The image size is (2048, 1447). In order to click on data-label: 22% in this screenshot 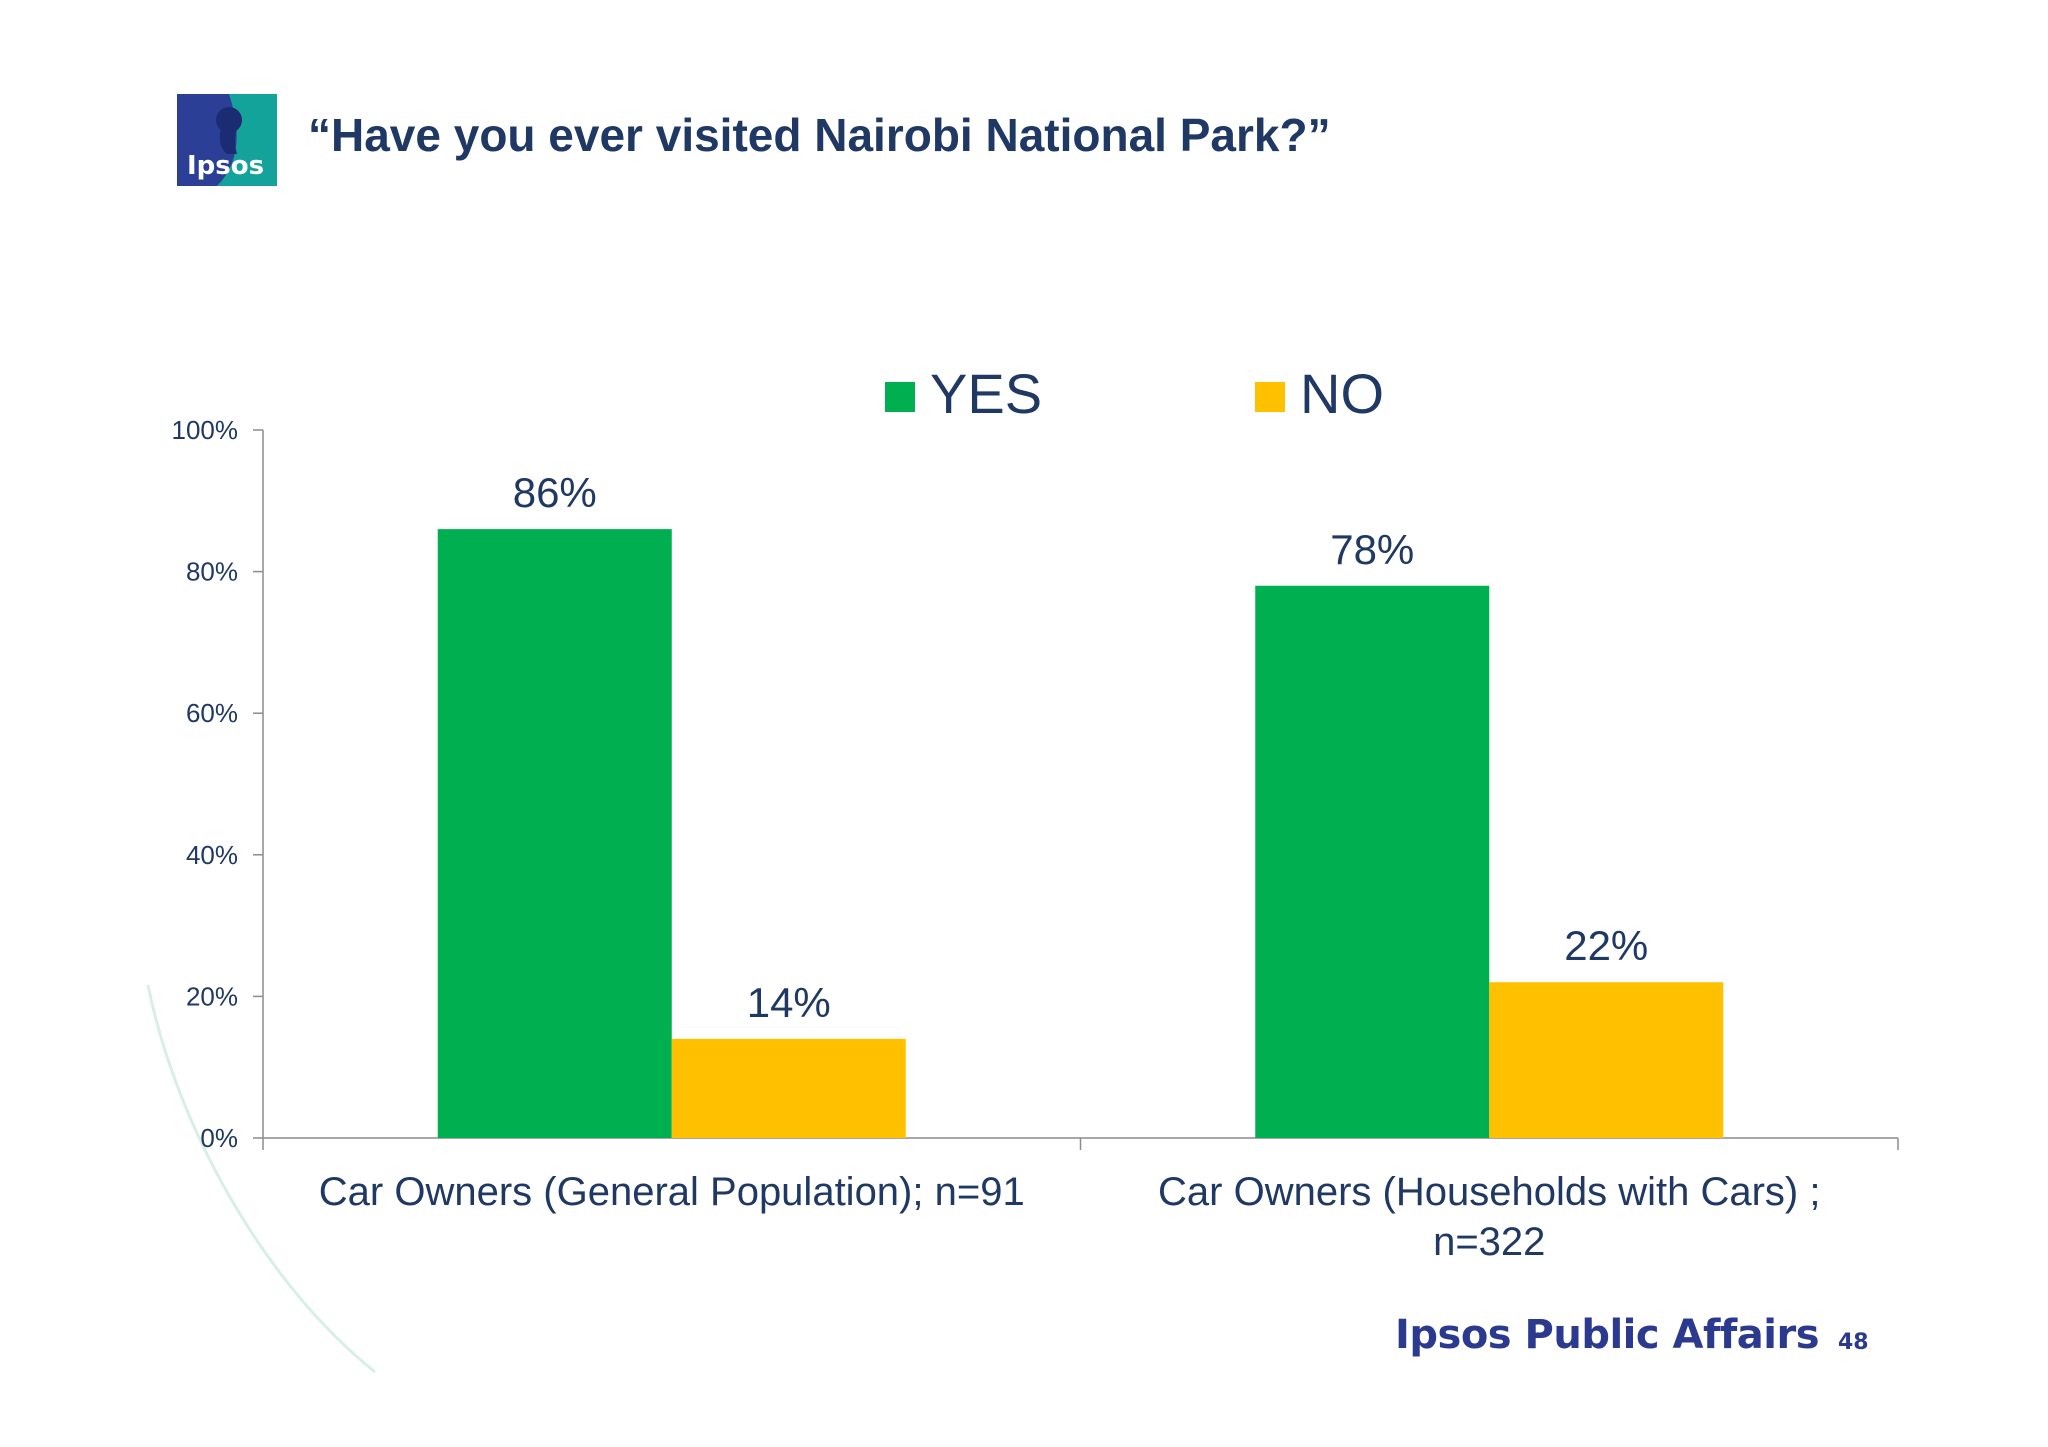, I will do `click(1606, 945)`.